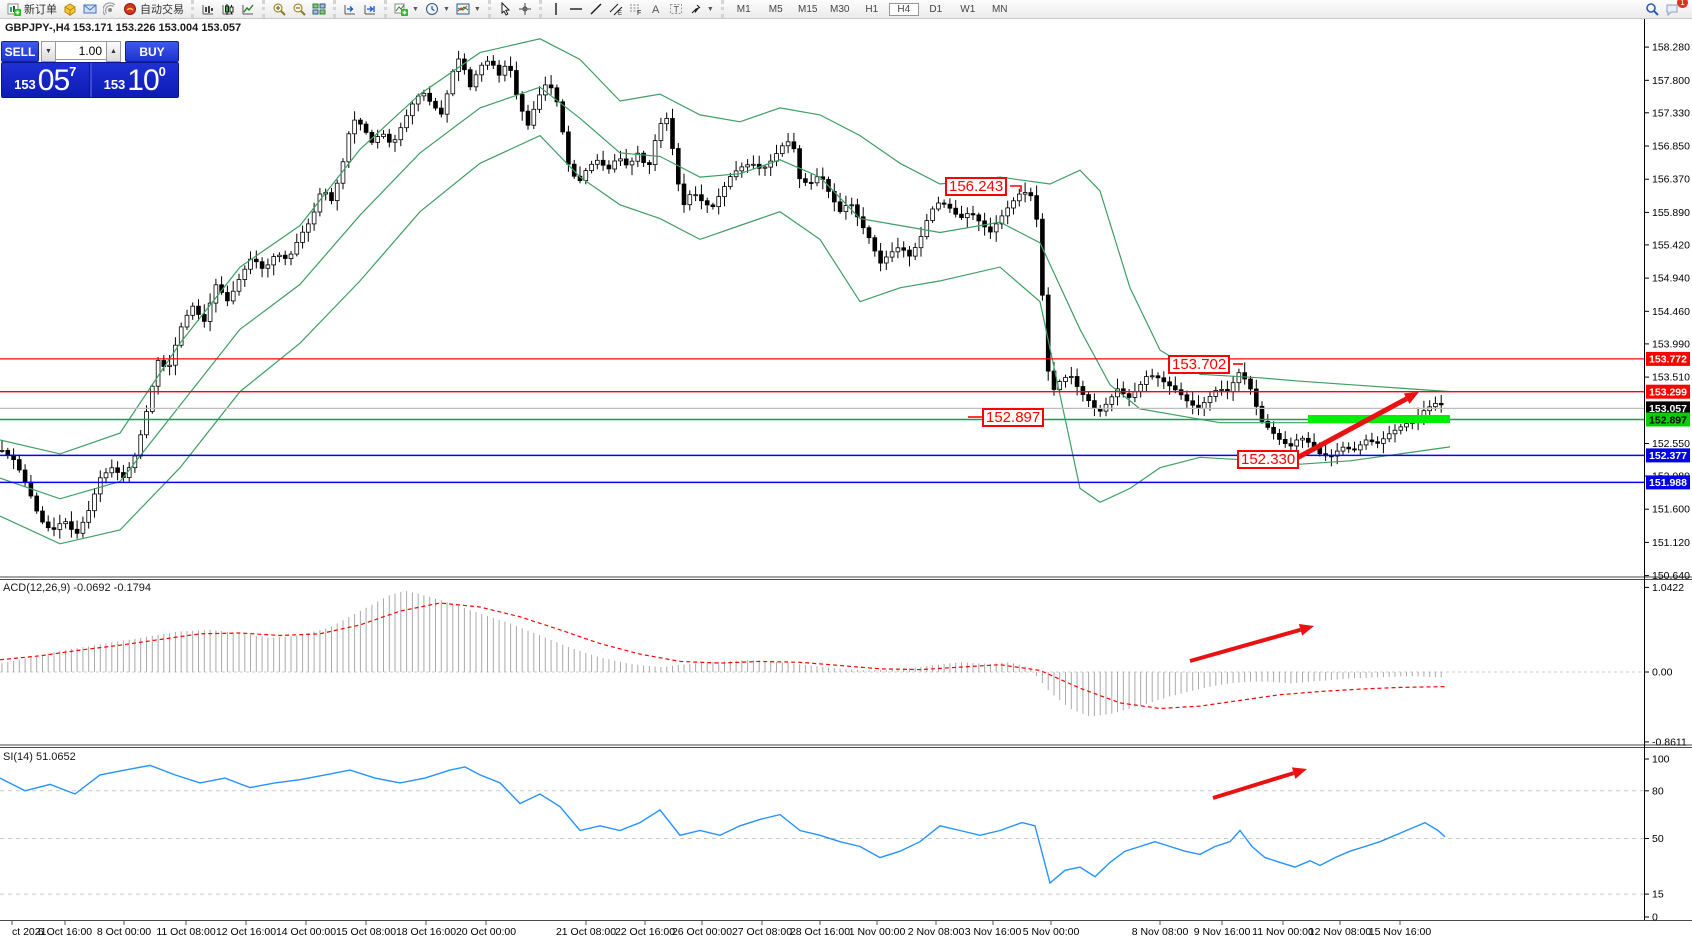 The width and height of the screenshot is (1692, 940). I want to click on callout-152-330: 152.330, so click(1268, 459).